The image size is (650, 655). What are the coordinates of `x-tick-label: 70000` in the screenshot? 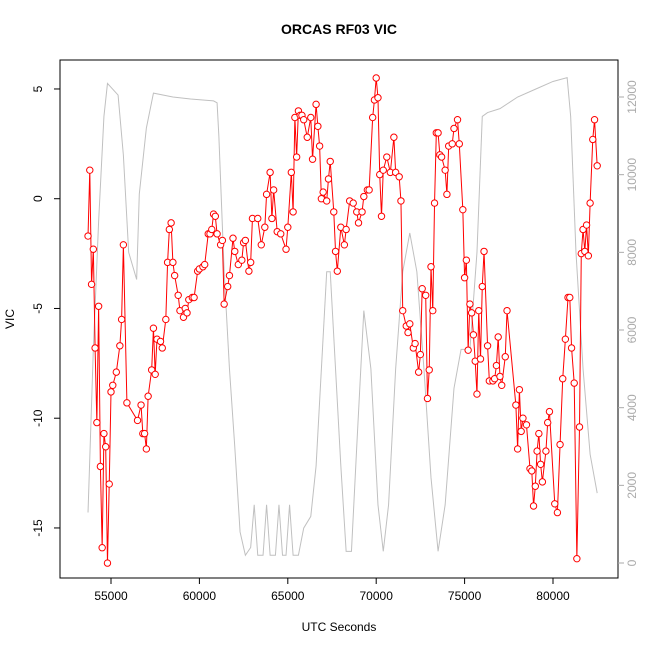 It's located at (377, 596).